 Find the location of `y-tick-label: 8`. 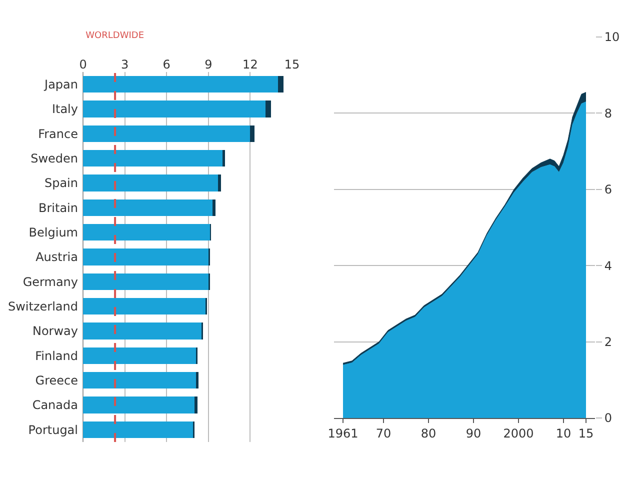

y-tick-label: 8 is located at coordinates (608, 113).